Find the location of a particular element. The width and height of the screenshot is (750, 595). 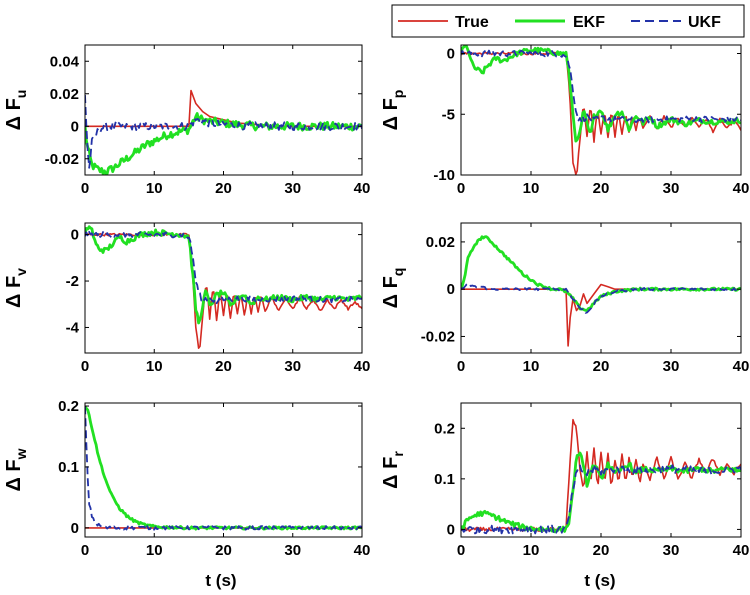

panel-Fv: 0 10 20 30 40 -4 -2 0 Δ Fv is located at coordinates (187, 298).